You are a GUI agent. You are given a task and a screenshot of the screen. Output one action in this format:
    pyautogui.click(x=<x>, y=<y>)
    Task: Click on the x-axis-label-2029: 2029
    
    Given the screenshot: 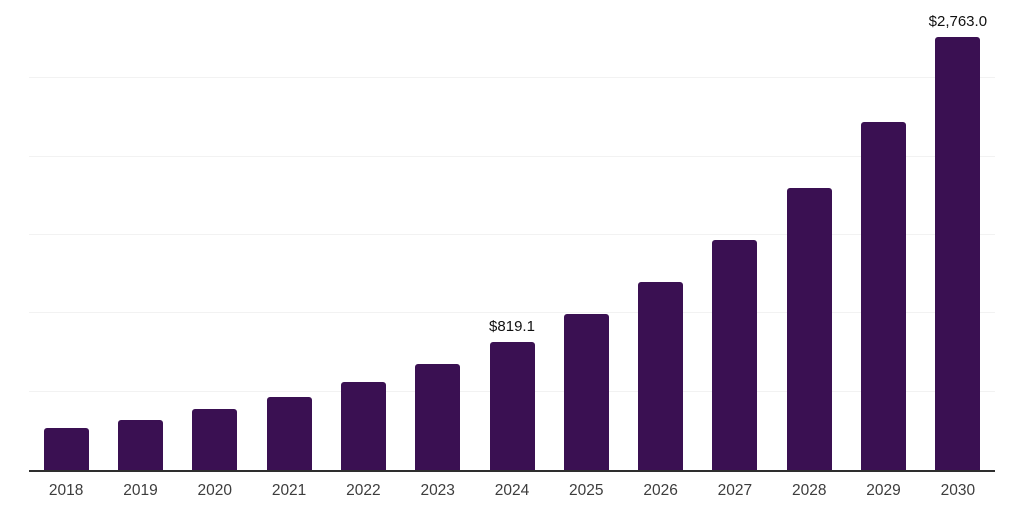 What is the action you would take?
    pyautogui.click(x=883, y=490)
    